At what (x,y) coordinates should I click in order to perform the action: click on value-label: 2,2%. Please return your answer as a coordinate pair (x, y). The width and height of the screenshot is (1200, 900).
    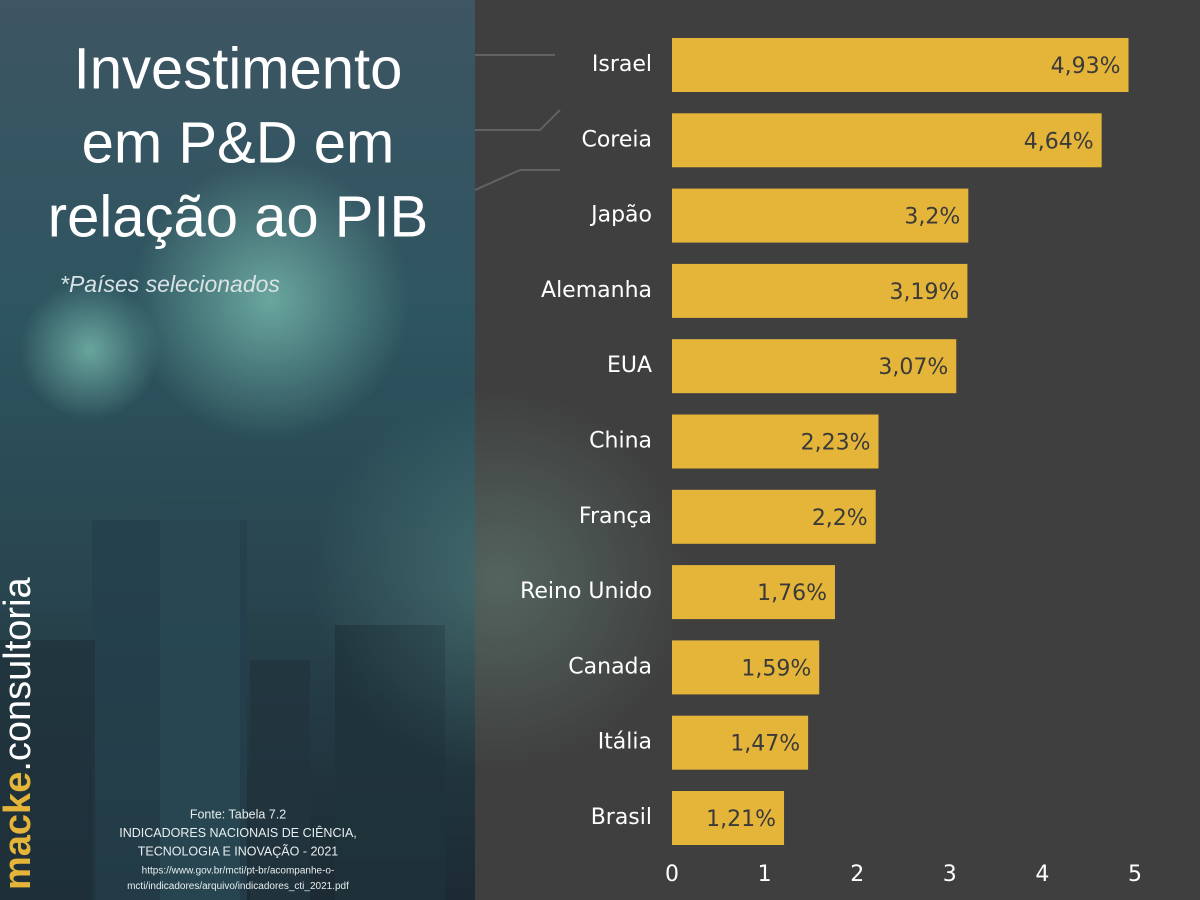
    Looking at the image, I should click on (840, 518).